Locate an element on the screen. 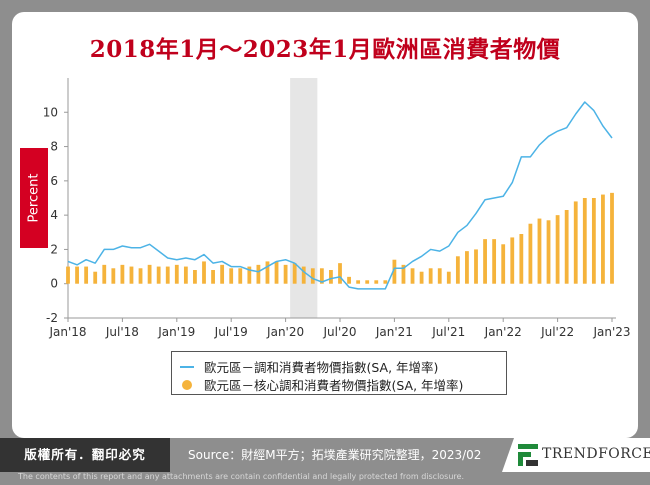 This screenshot has width=650, height=485. legend-item-line: 歐元區－調和消費者物價指數(SA, 年增率) is located at coordinates (309, 366).